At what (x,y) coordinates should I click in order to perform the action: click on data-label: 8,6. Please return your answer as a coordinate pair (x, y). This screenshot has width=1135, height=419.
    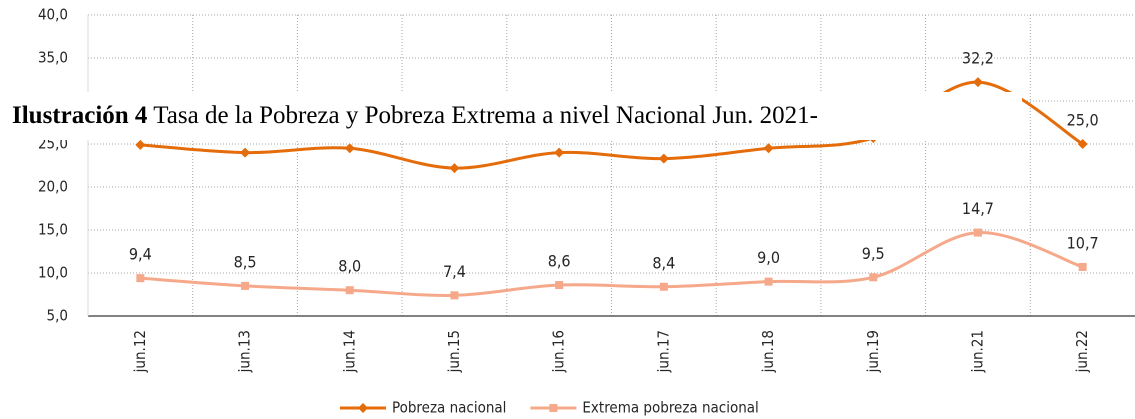
    Looking at the image, I should click on (559, 261).